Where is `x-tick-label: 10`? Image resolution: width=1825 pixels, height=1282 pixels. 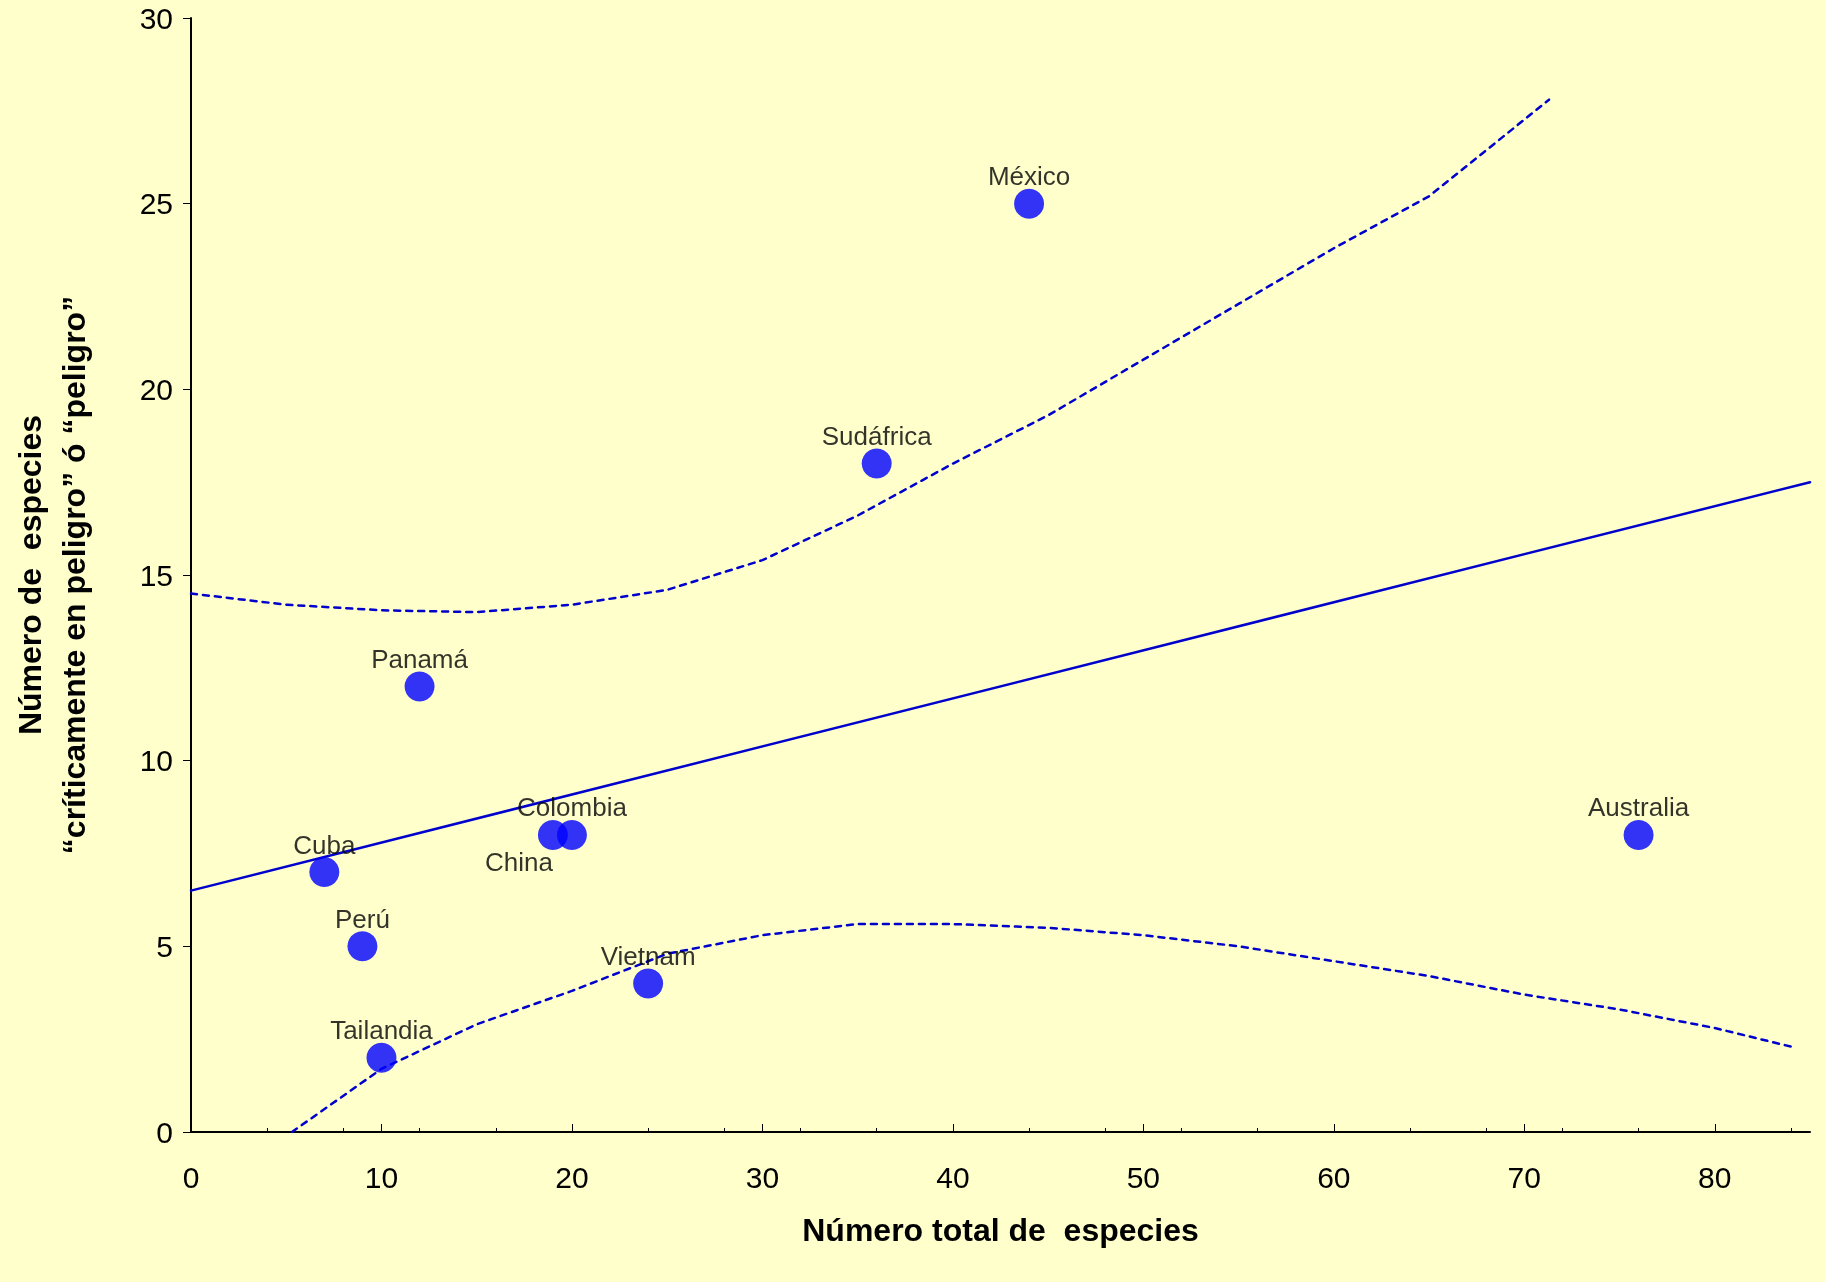 x-tick-label: 10 is located at coordinates (381, 1177).